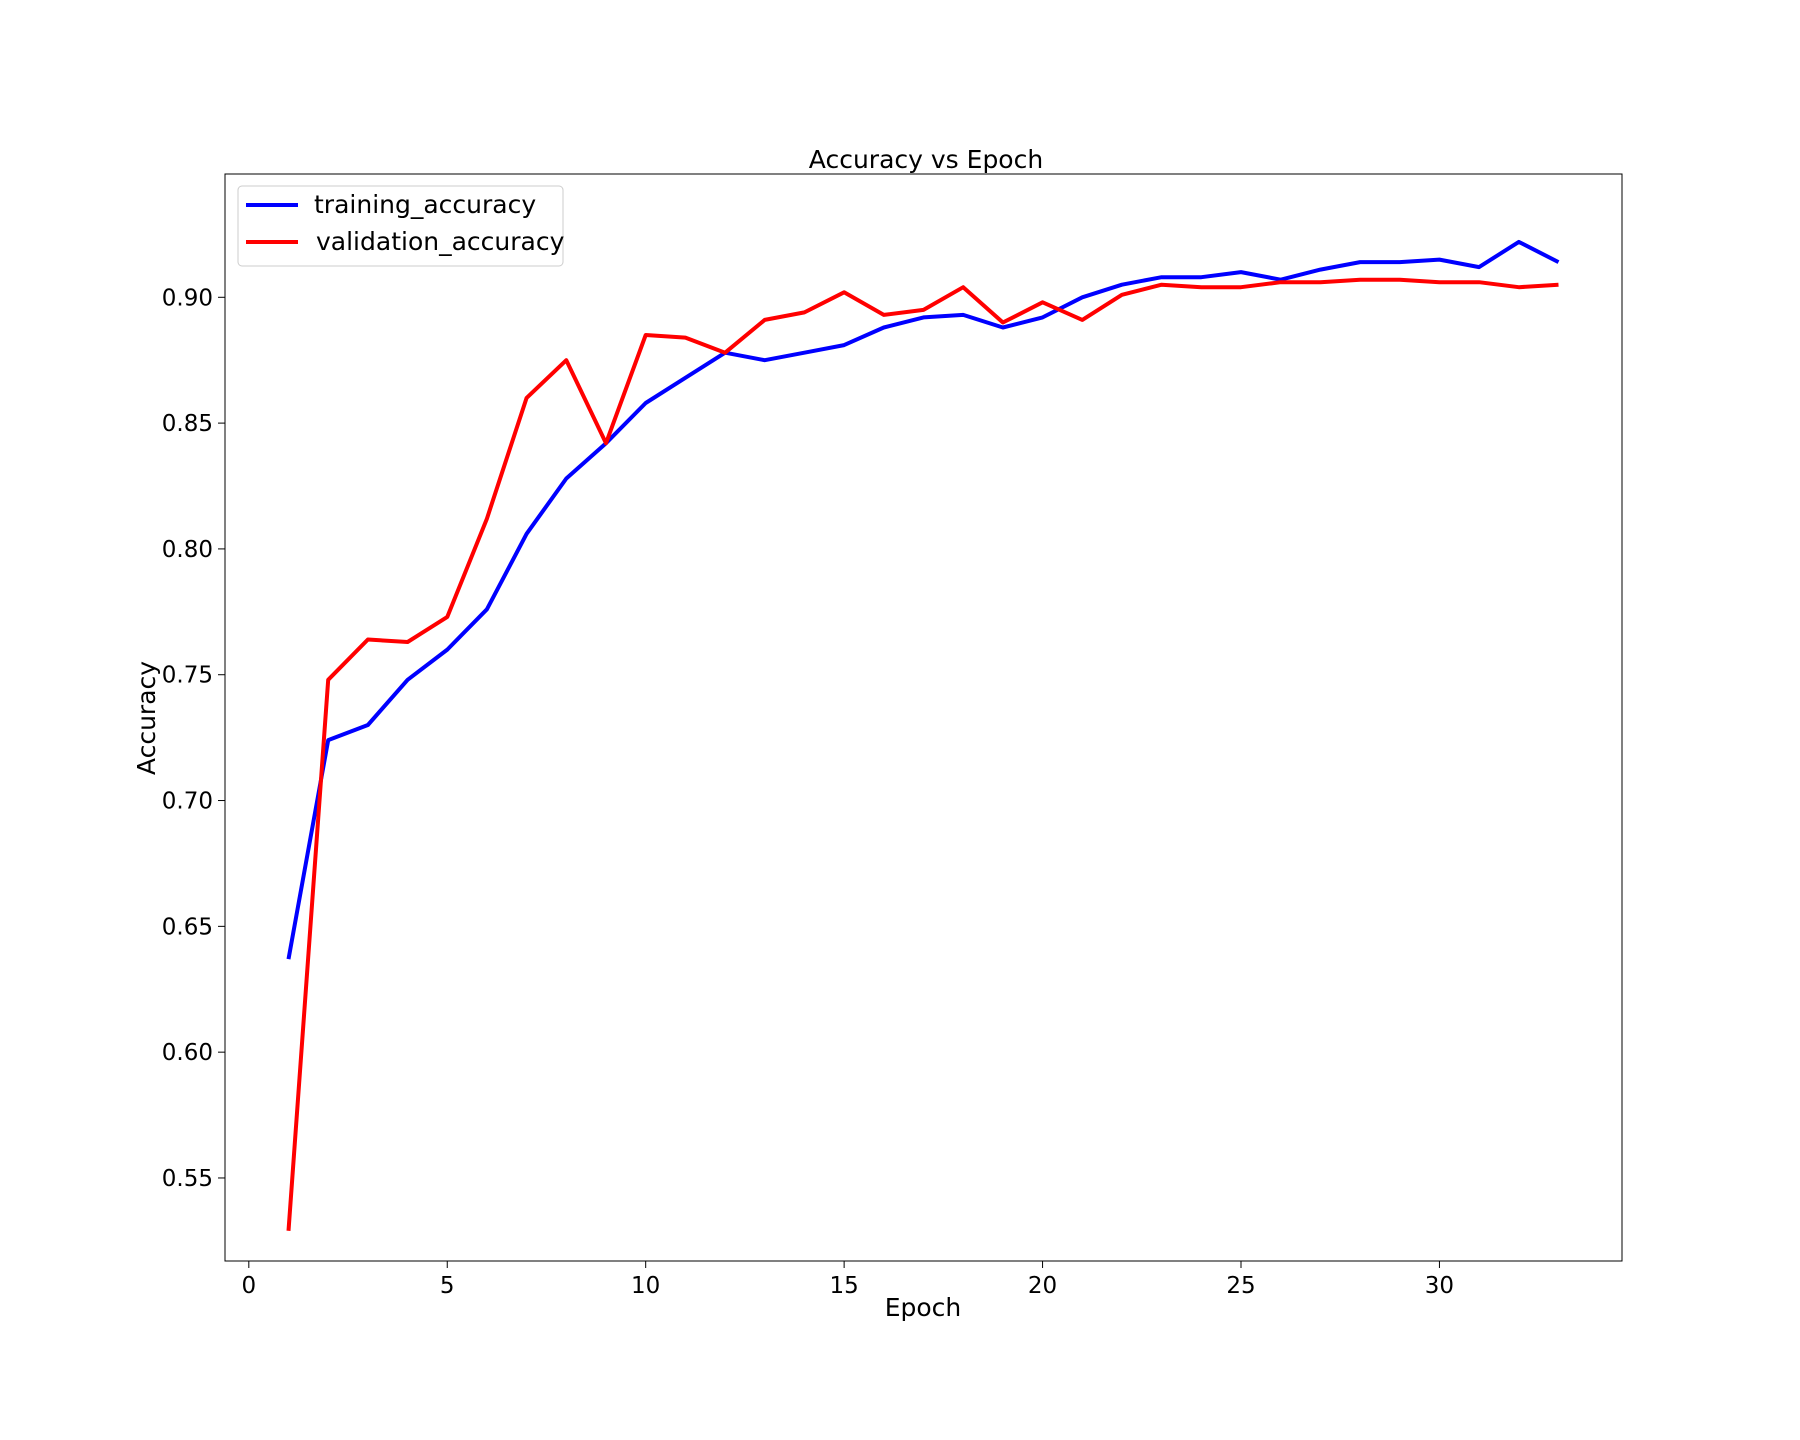 The image size is (1800, 1440). Describe the element at coordinates (187, 550) in the screenshot. I see `y-tick-label: 0.80` at that location.